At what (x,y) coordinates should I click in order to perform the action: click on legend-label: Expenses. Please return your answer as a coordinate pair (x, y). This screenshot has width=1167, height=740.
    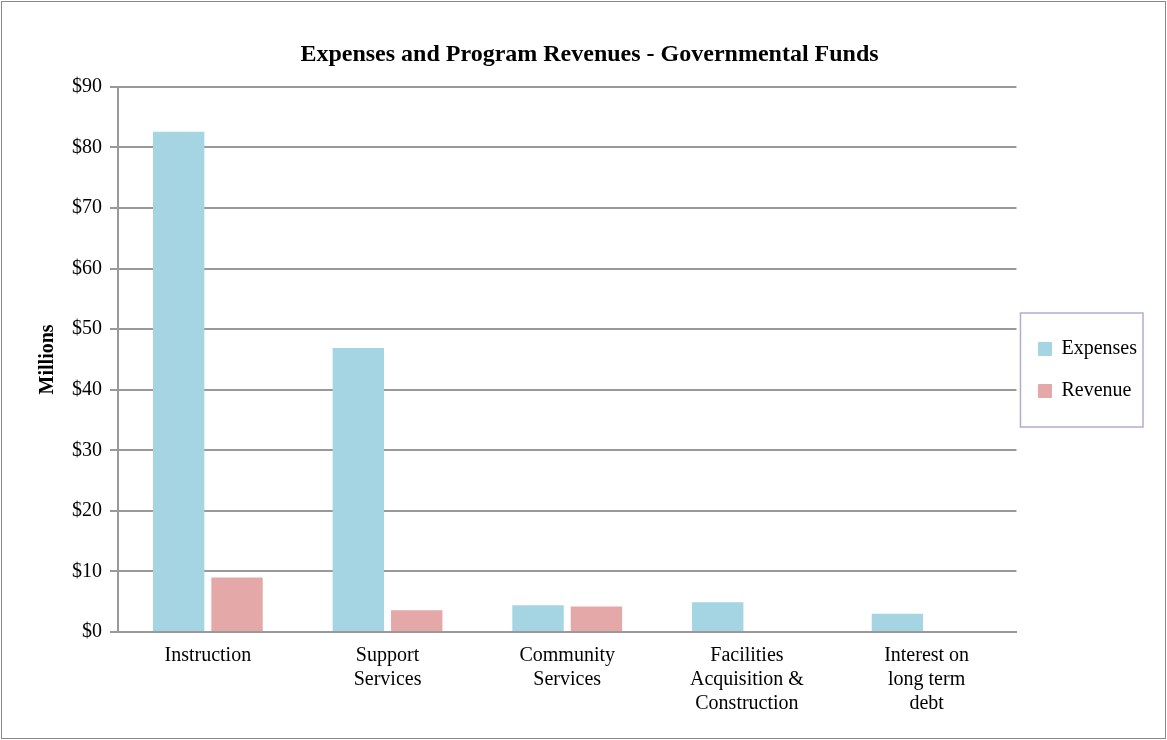
    Looking at the image, I should click on (1099, 348).